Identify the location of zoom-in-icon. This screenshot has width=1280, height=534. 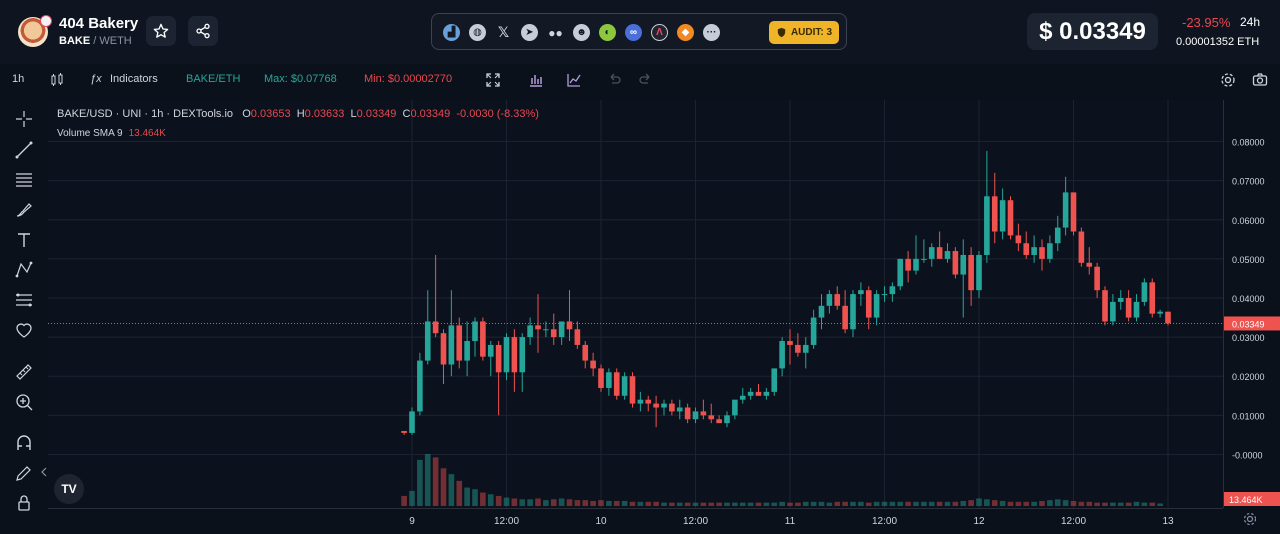
(24, 402).